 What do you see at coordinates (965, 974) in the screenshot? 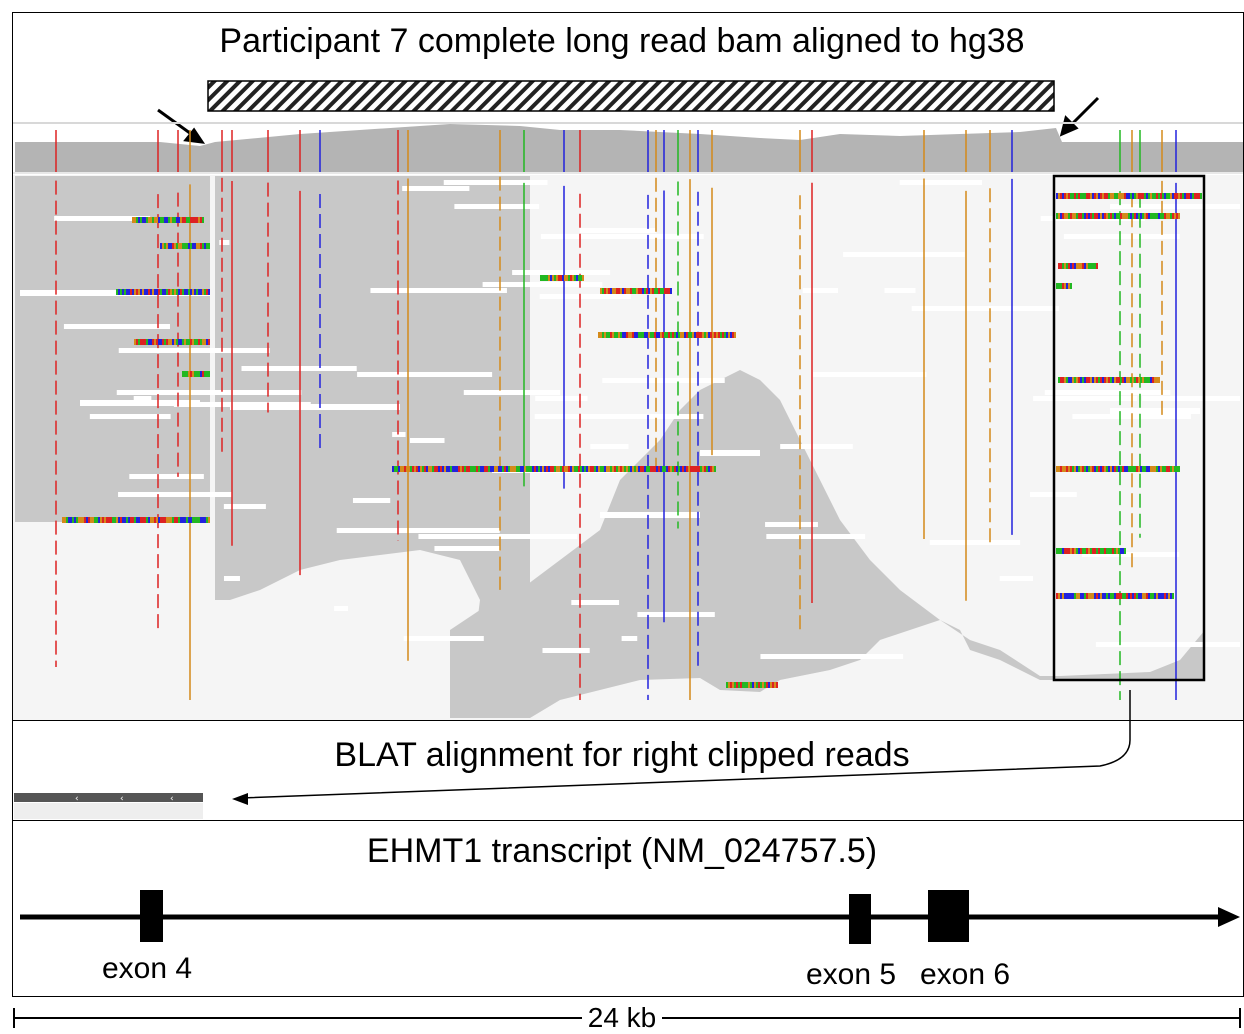
I see `exon-6-label: exon 6` at bounding box center [965, 974].